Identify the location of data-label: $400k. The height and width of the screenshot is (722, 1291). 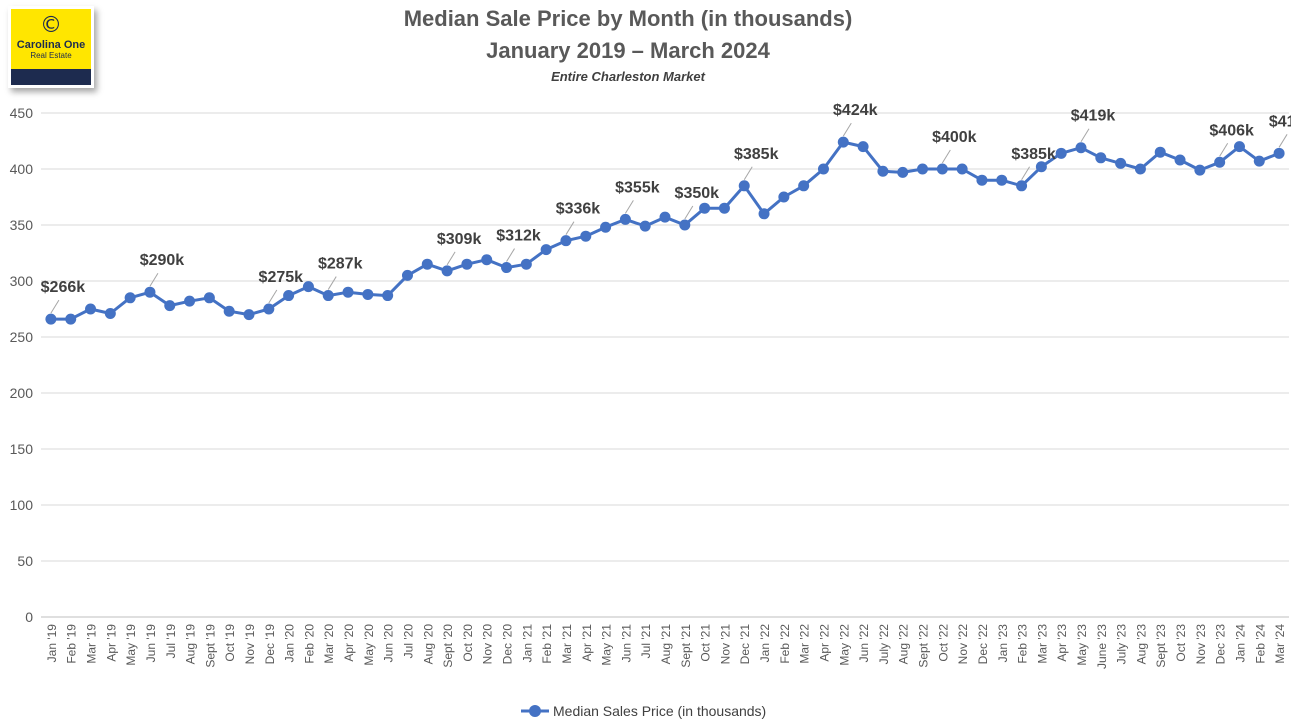
(954, 137).